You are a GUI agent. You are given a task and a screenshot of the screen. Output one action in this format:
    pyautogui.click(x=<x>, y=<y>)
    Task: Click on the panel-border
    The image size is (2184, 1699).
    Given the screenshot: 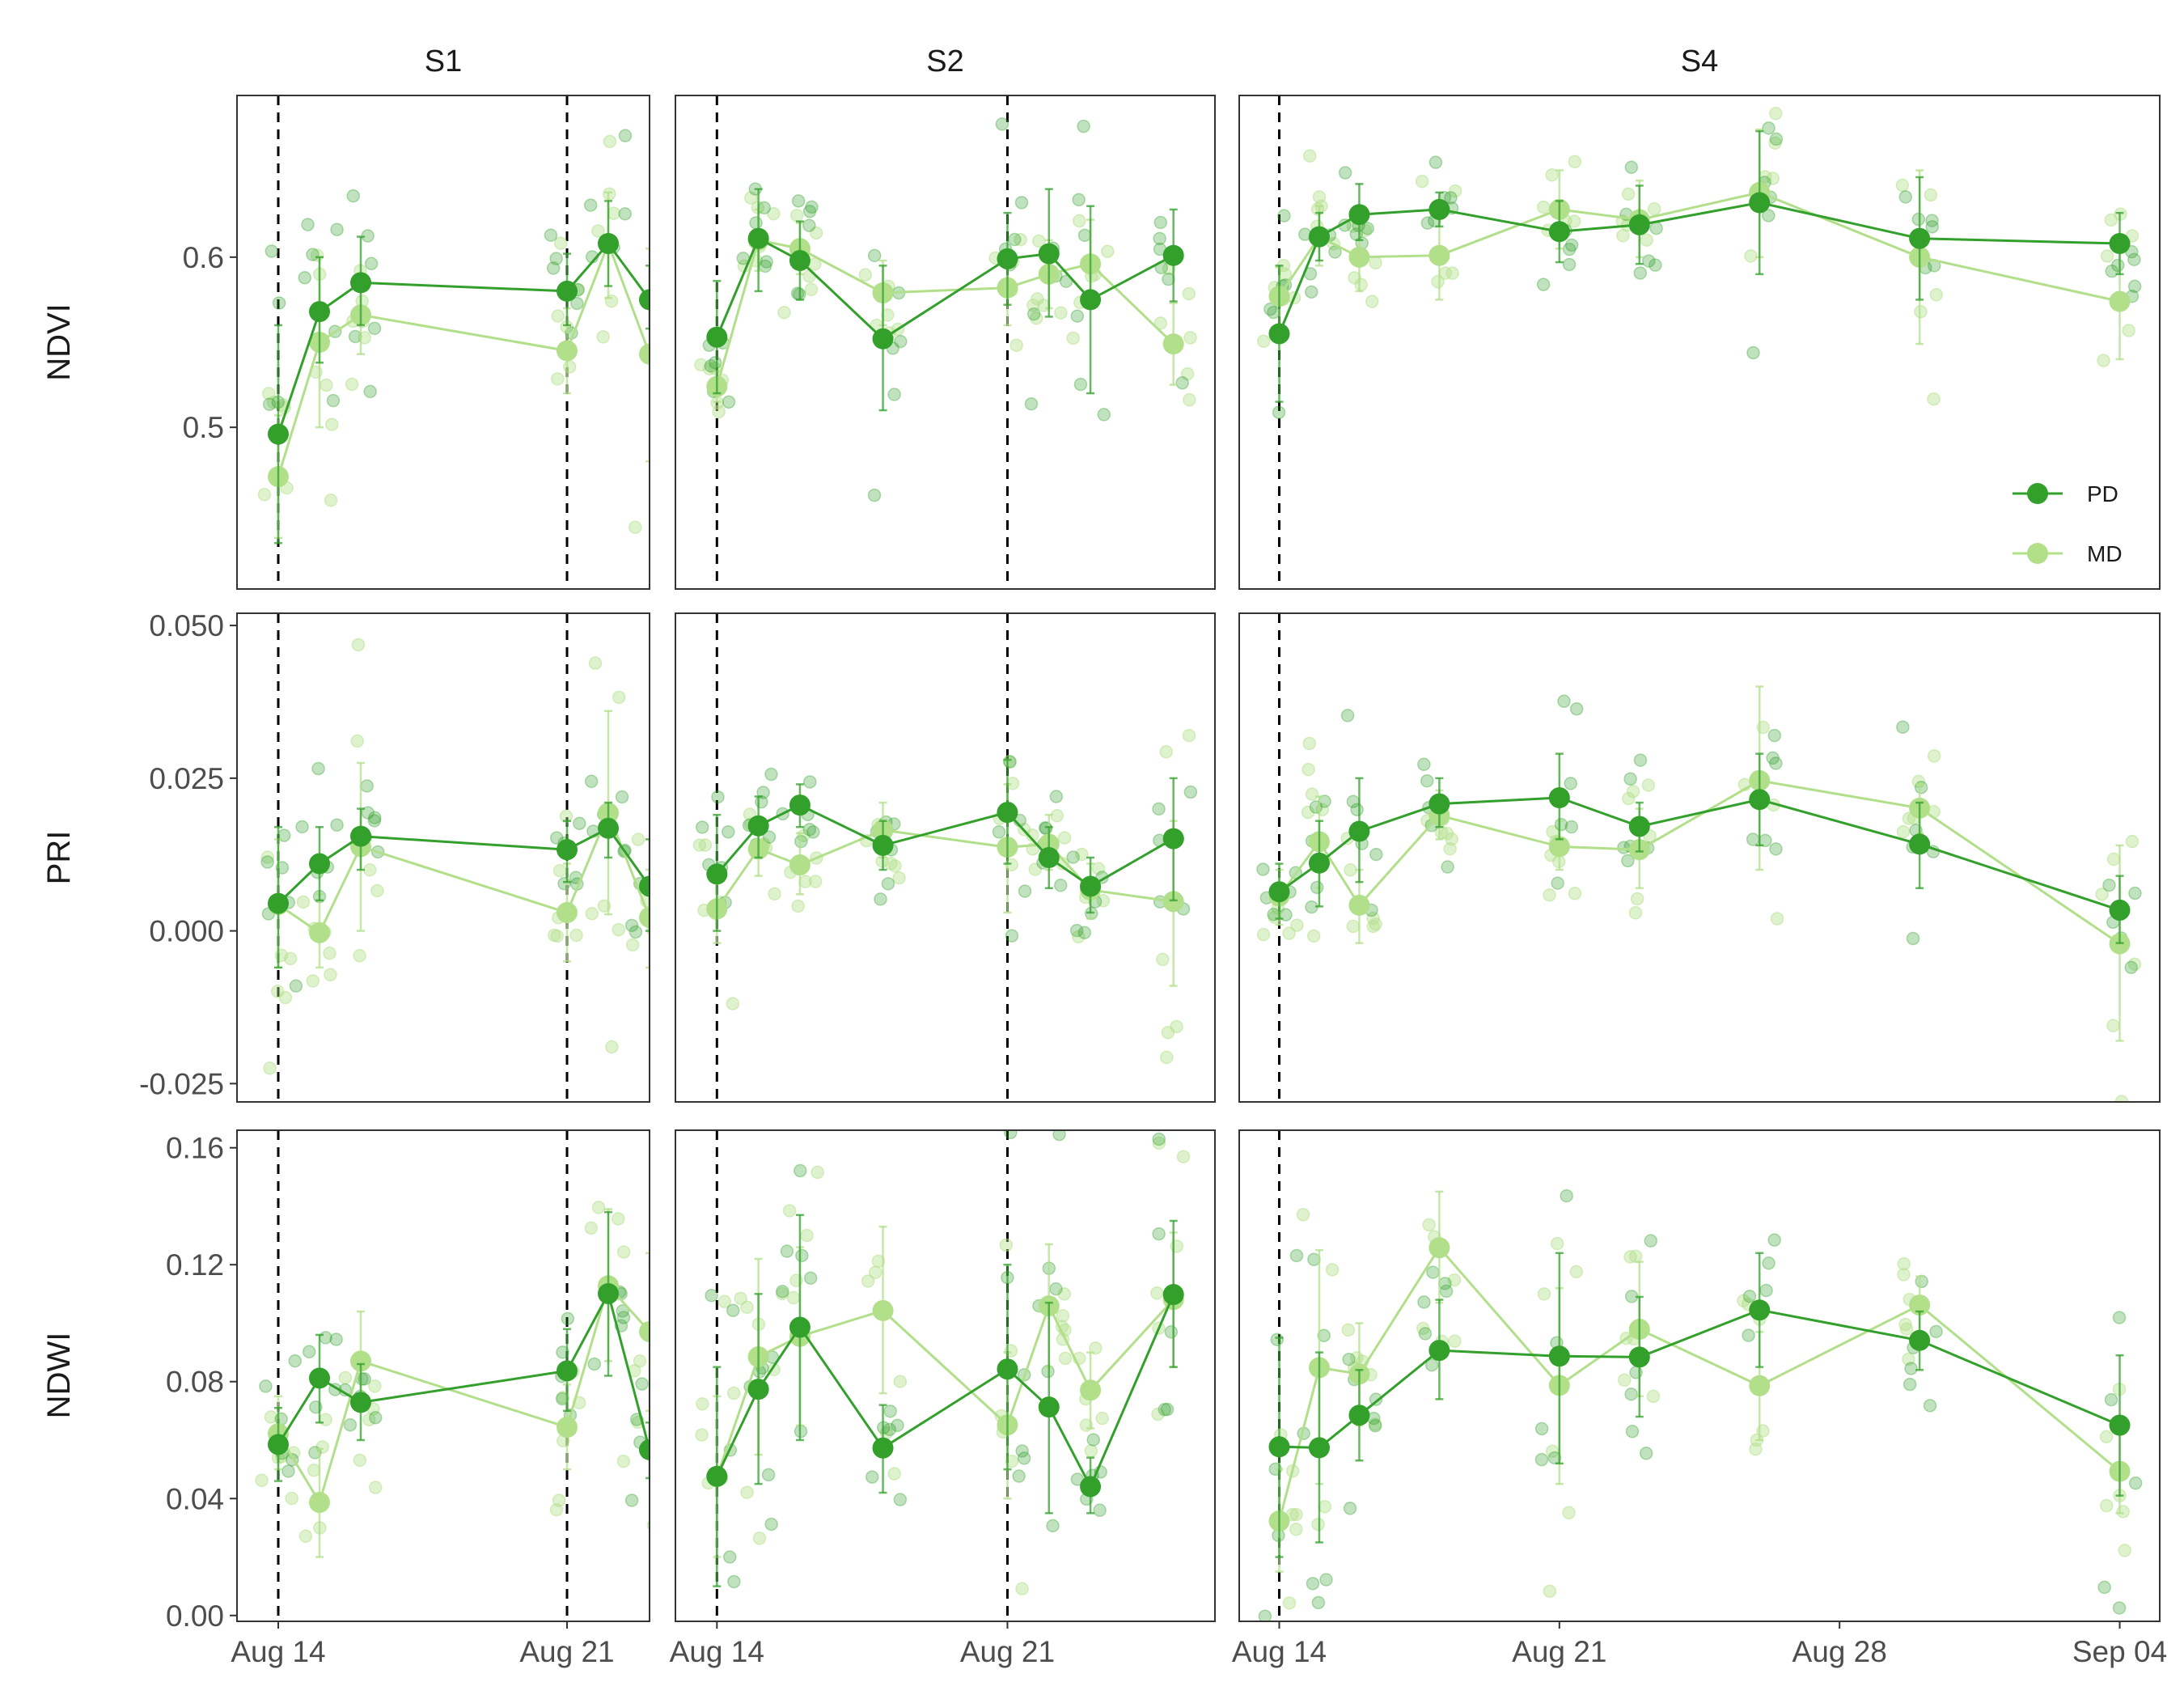 What is the action you would take?
    pyautogui.click(x=945, y=857)
    